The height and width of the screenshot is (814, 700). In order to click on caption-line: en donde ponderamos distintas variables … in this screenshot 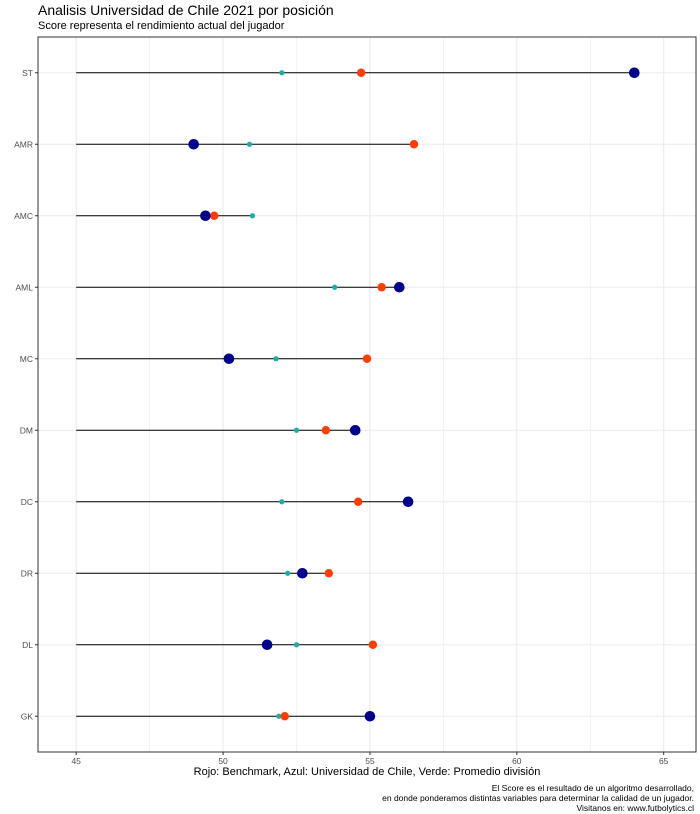, I will do `click(538, 798)`.